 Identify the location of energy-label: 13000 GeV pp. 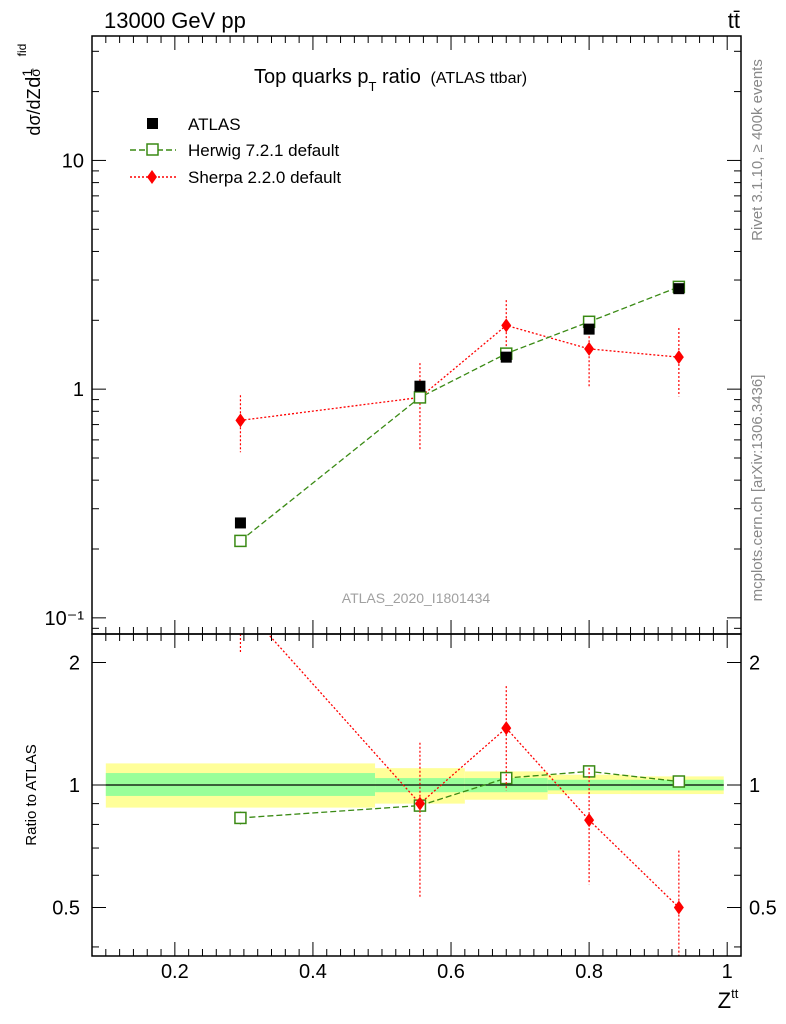
(175, 20).